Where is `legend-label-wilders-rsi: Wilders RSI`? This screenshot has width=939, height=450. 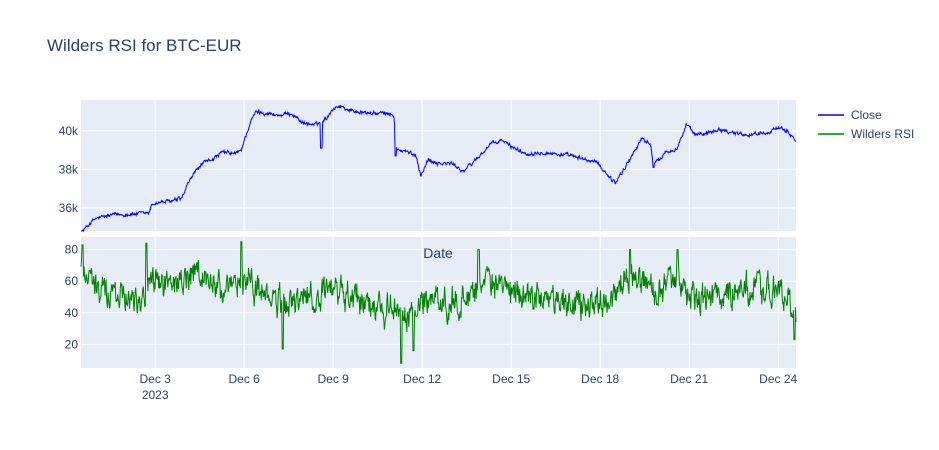 legend-label-wilders-rsi: Wilders RSI is located at coordinates (882, 134).